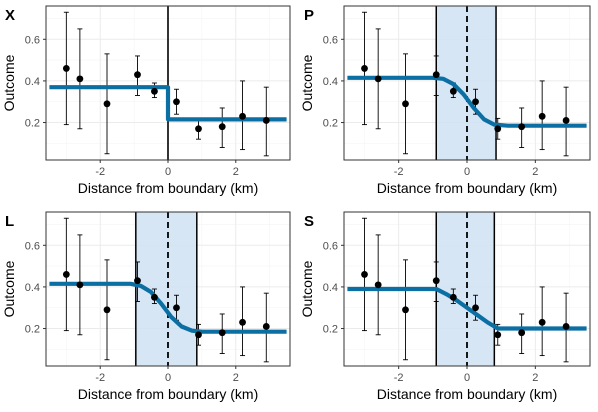 This screenshot has height=412, width=598. What do you see at coordinates (465, 289) in the screenshot?
I see `bandwidth-band` at bounding box center [465, 289].